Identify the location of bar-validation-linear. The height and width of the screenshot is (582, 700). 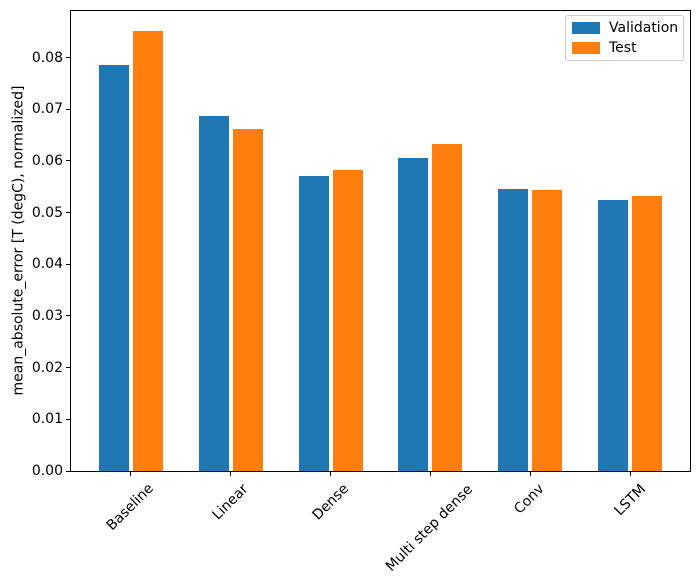
(213, 293).